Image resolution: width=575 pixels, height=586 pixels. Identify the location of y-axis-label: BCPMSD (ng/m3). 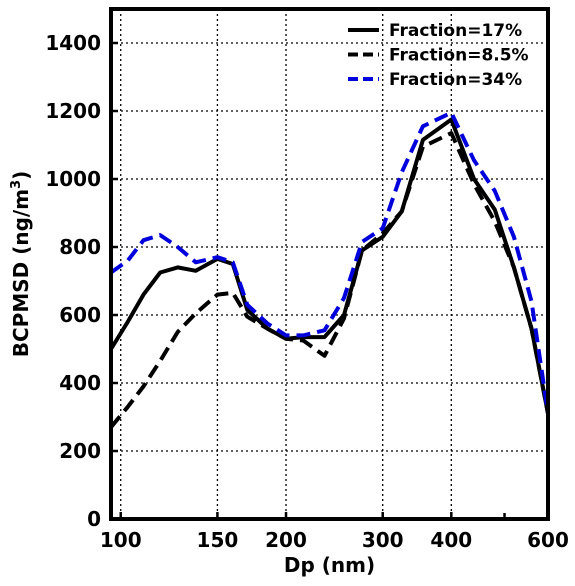
(21, 264).